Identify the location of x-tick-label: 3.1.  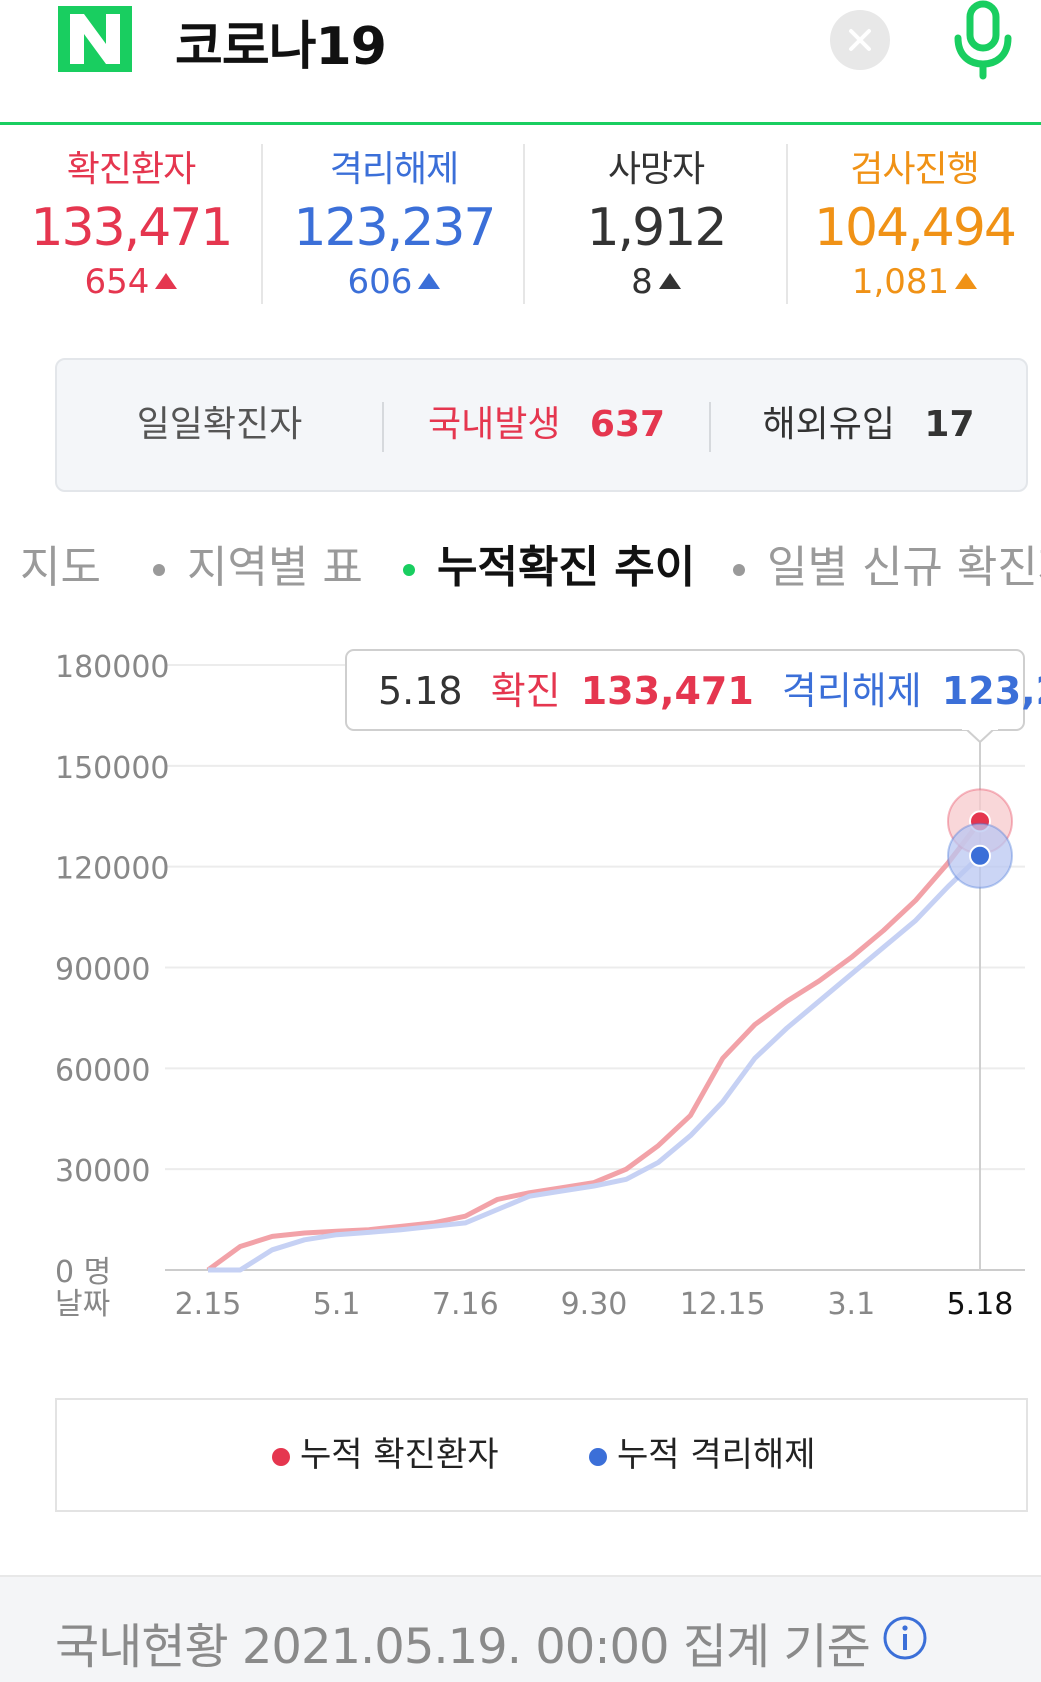
(851, 1304).